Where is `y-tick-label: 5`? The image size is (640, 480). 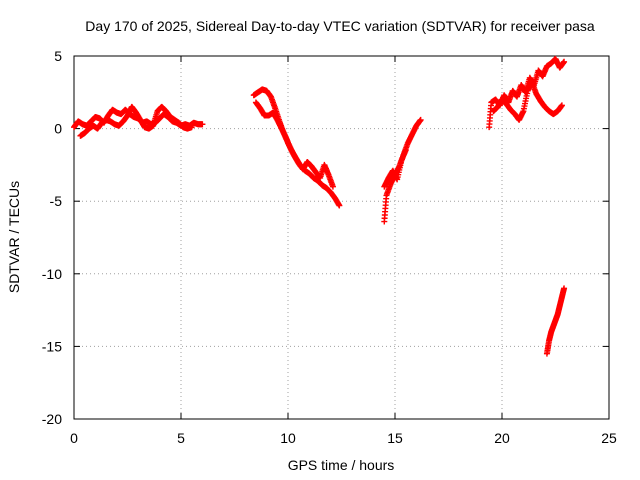 y-tick-label: 5 is located at coordinates (58, 56).